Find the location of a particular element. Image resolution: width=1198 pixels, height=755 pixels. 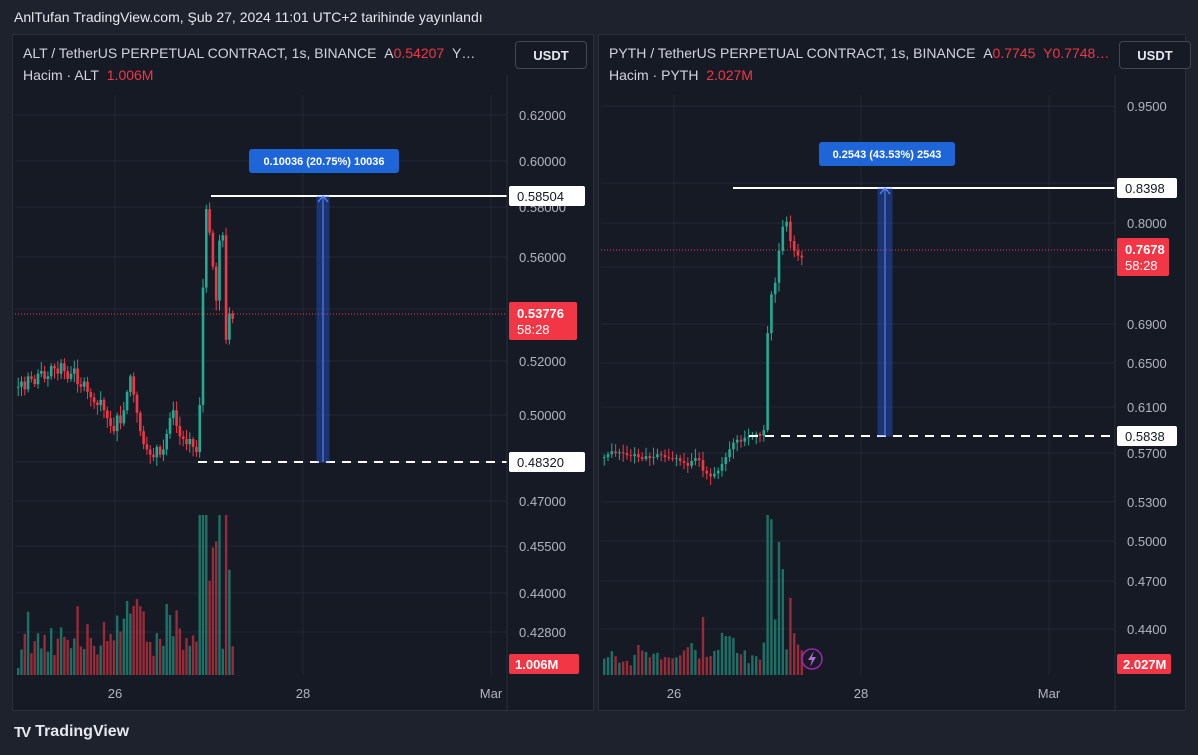

y-tick-label: 0.5300 is located at coordinates (1147, 502).